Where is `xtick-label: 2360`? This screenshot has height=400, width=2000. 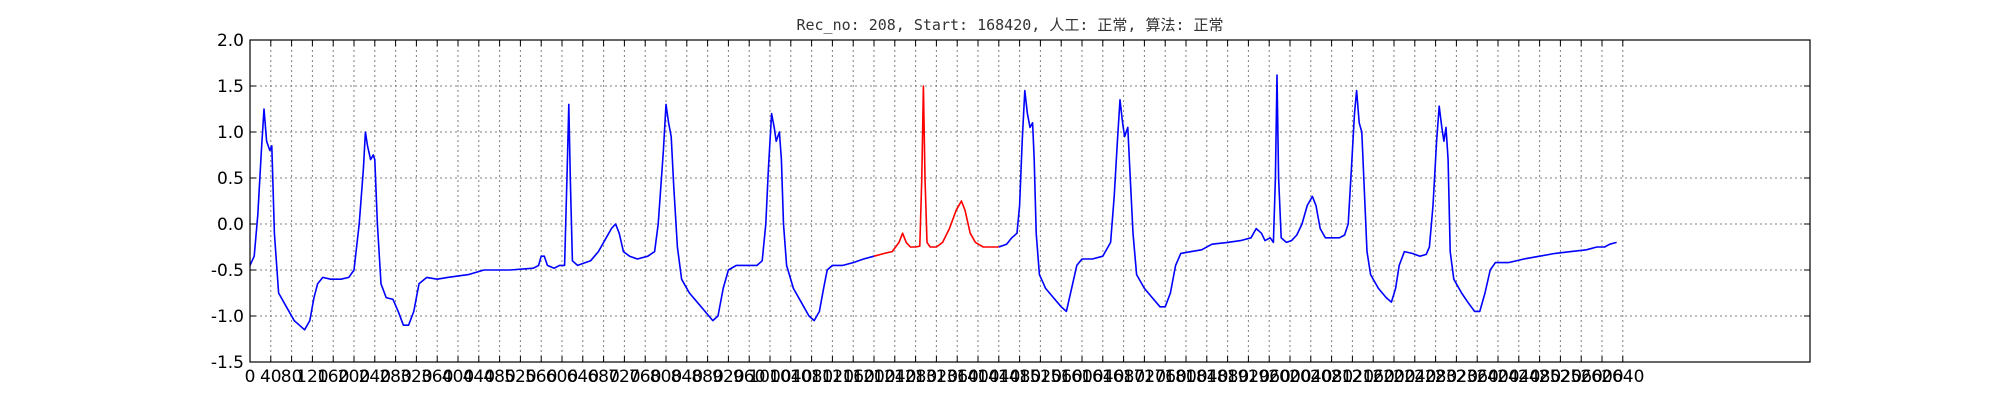 xtick-label: 2360 is located at coordinates (1477, 377).